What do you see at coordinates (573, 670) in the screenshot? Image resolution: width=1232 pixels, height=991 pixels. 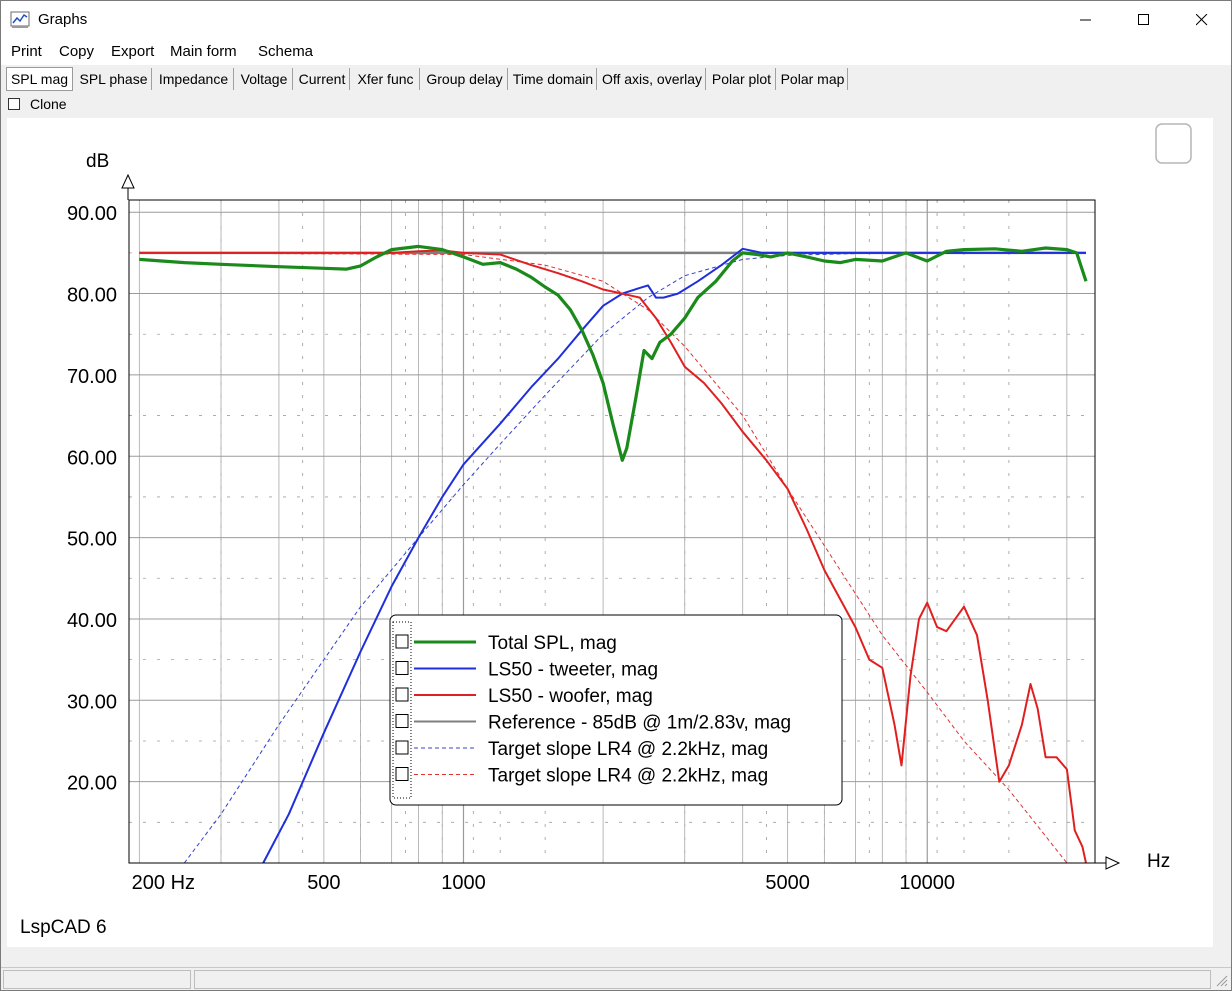 I see `legend-entry-label: LS50 - tweeter, mag` at bounding box center [573, 670].